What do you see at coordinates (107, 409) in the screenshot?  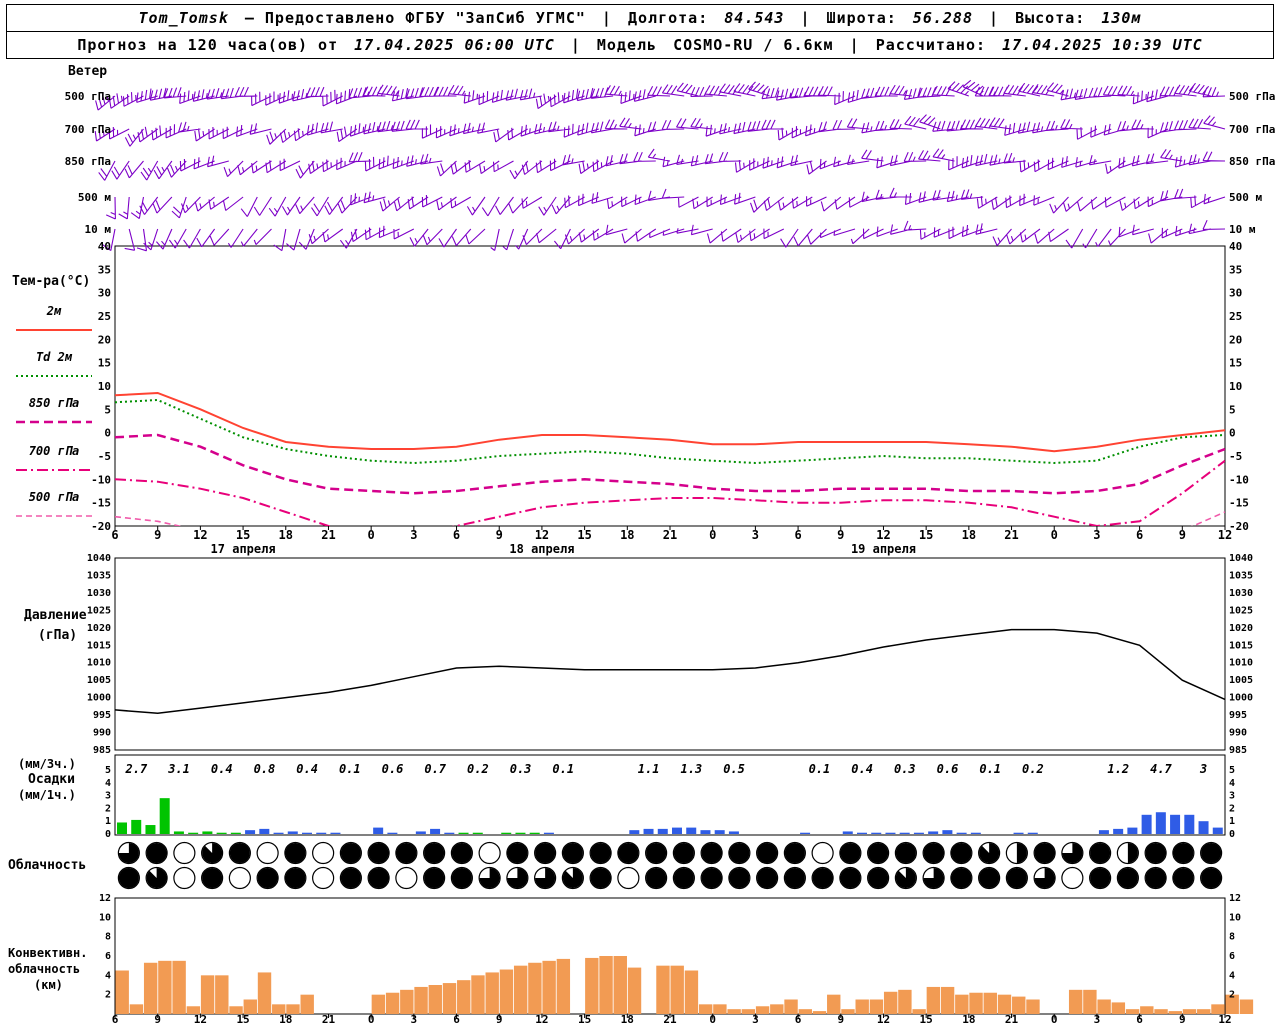 I see `svg-text: 5` at bounding box center [107, 409].